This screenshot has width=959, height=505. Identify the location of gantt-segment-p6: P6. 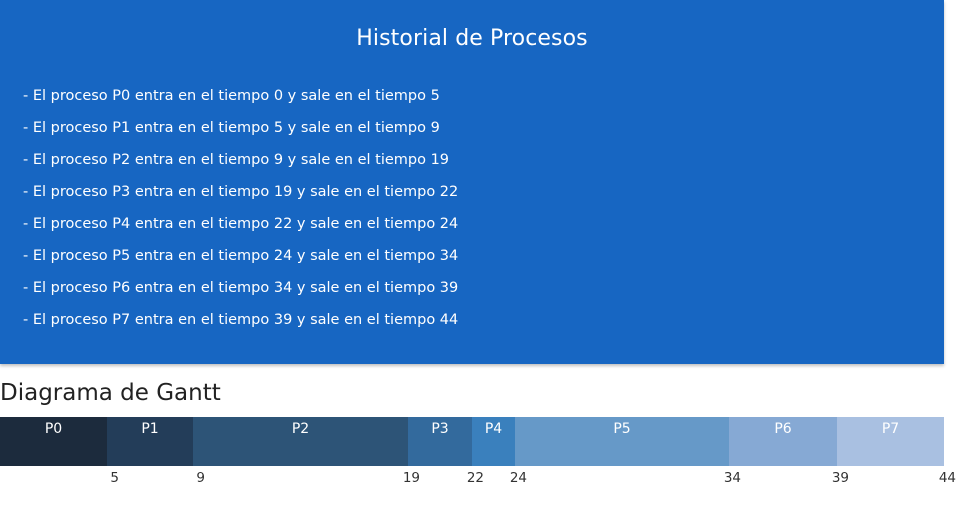
(783, 441).